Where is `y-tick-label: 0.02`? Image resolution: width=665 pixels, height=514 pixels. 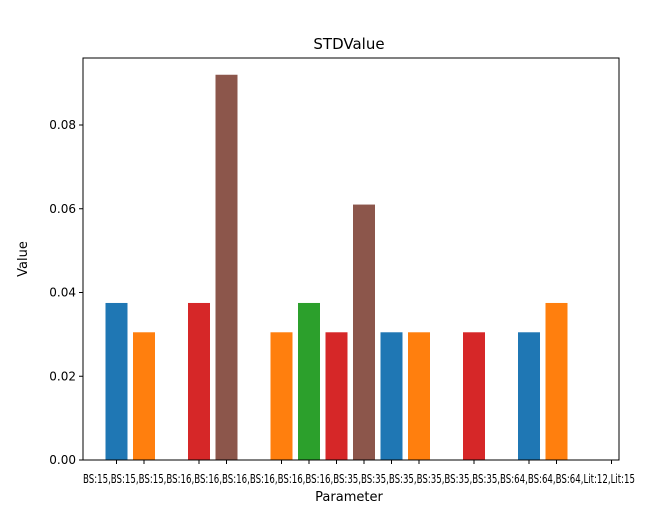 y-tick-label: 0.02 is located at coordinates (62, 376).